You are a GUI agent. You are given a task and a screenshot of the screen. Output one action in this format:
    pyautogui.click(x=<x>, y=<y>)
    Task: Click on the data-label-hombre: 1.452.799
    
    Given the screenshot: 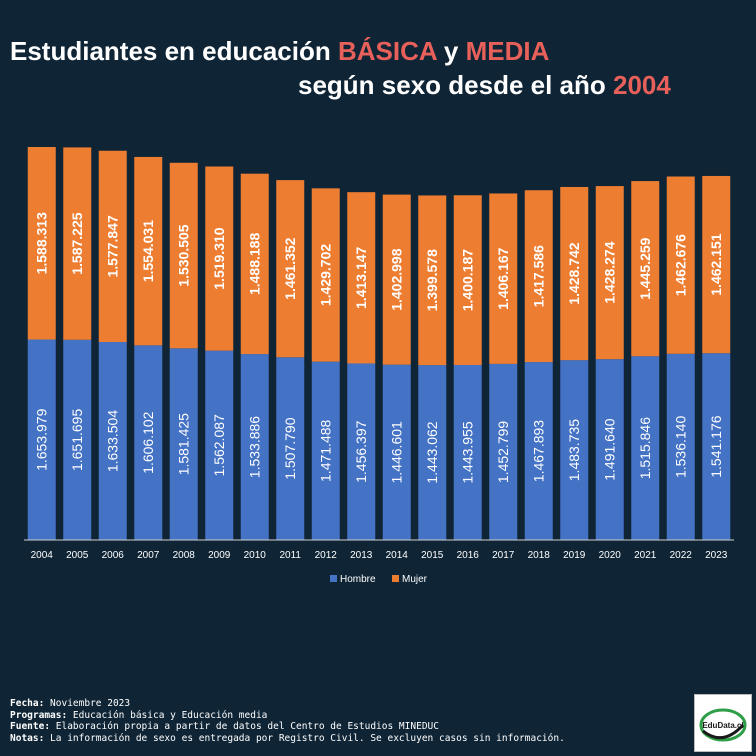 What is the action you would take?
    pyautogui.click(x=503, y=452)
    